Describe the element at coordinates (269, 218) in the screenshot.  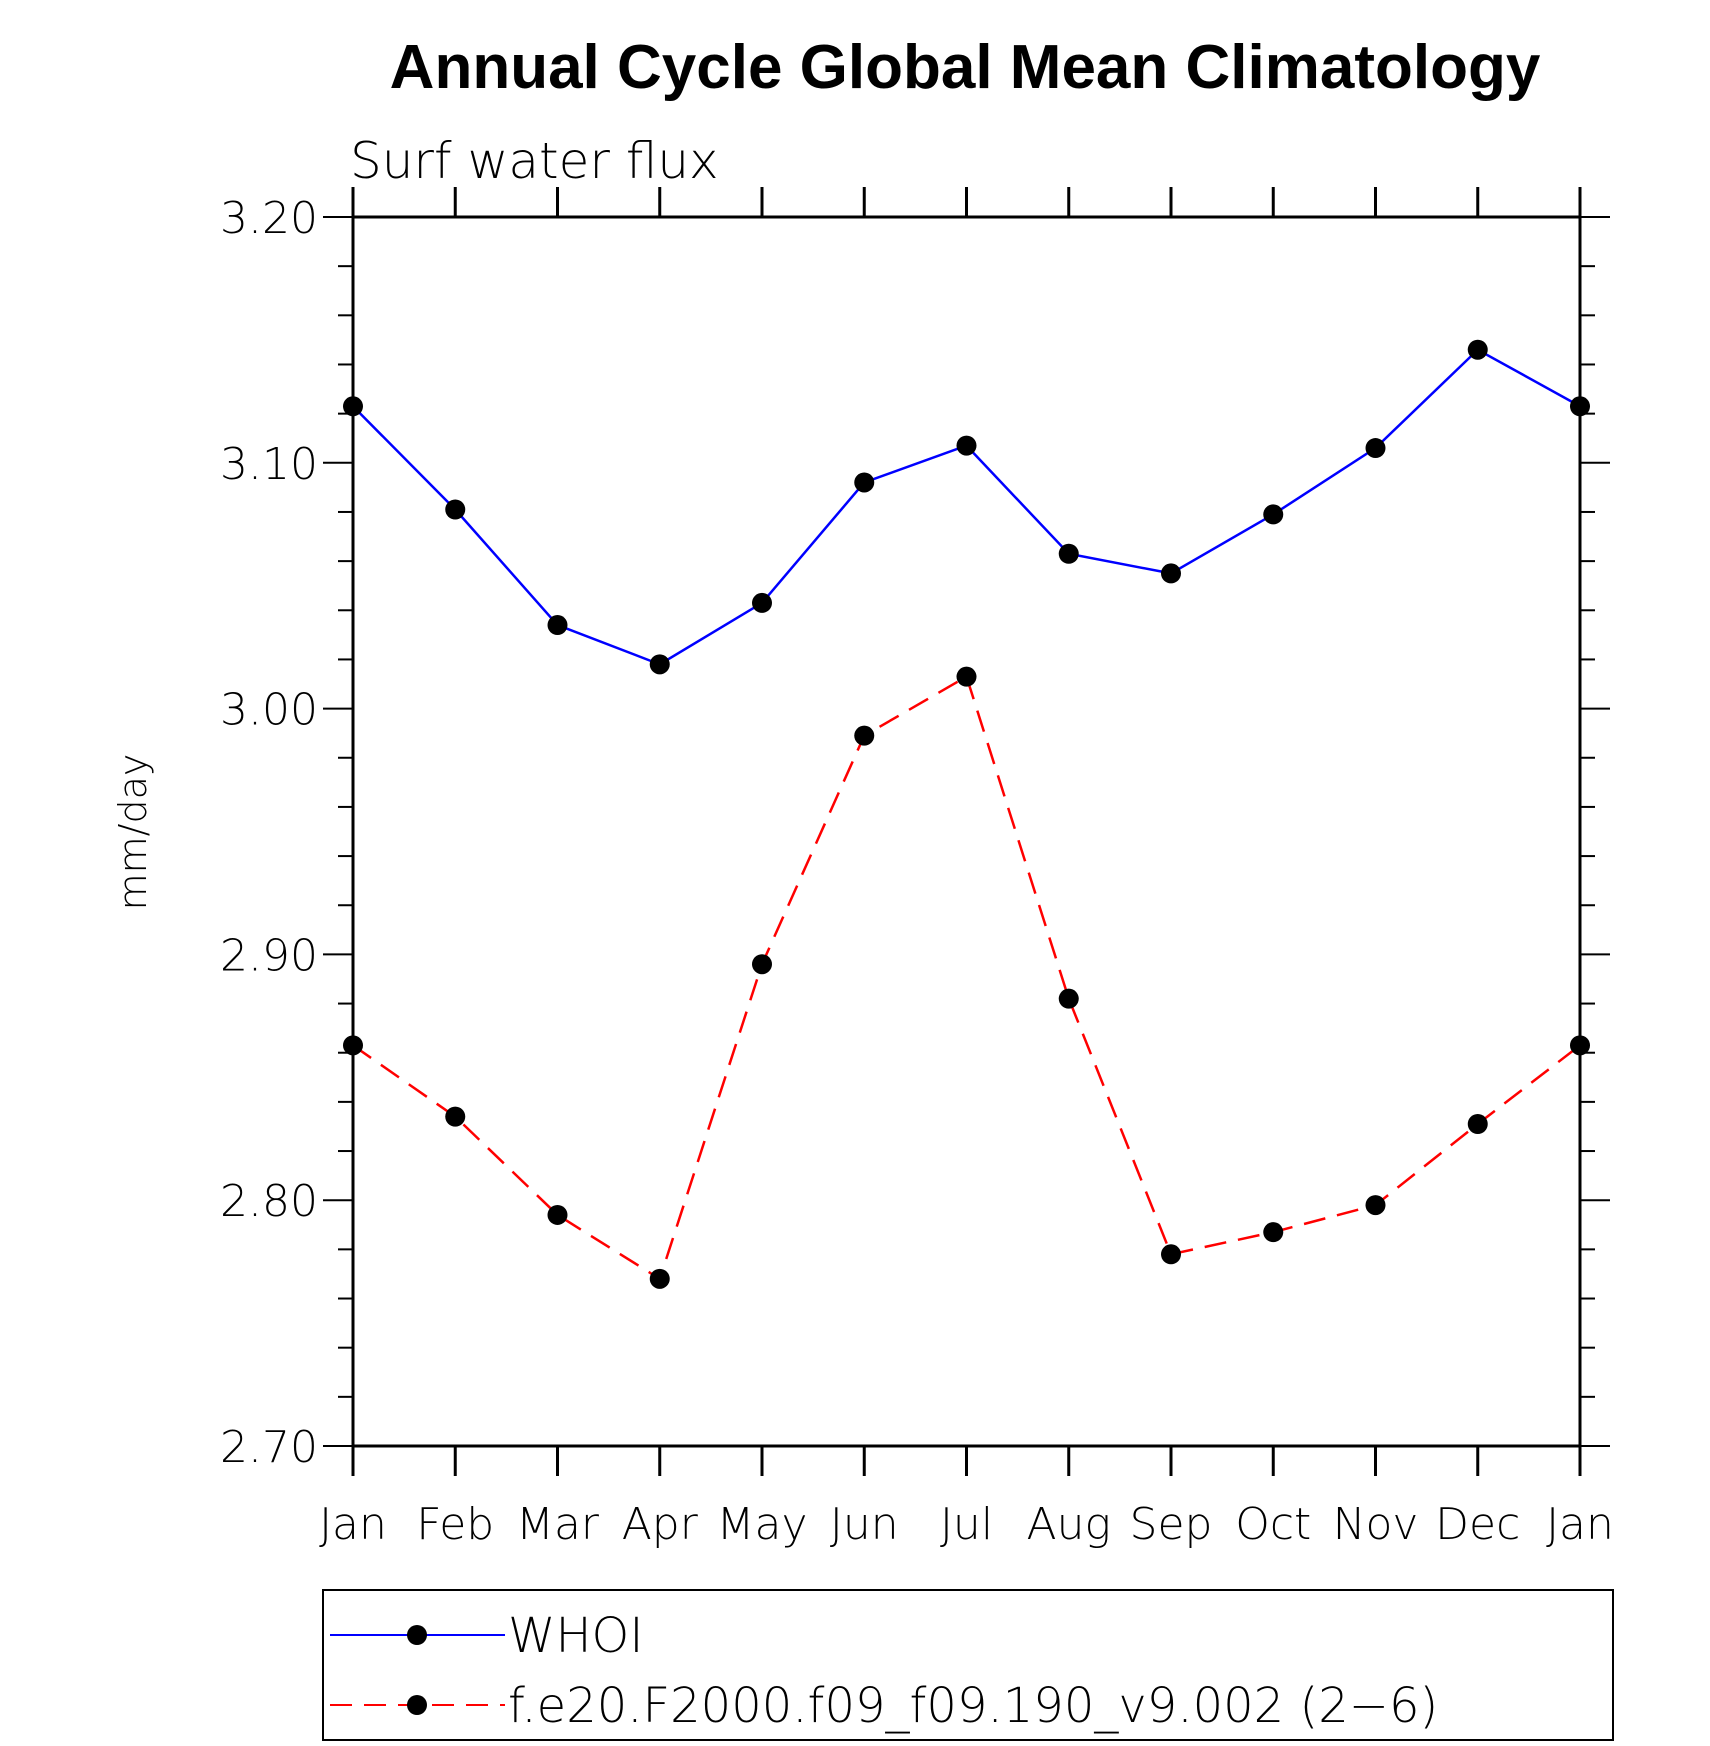
I see `y-tick-label: 3.20` at that location.